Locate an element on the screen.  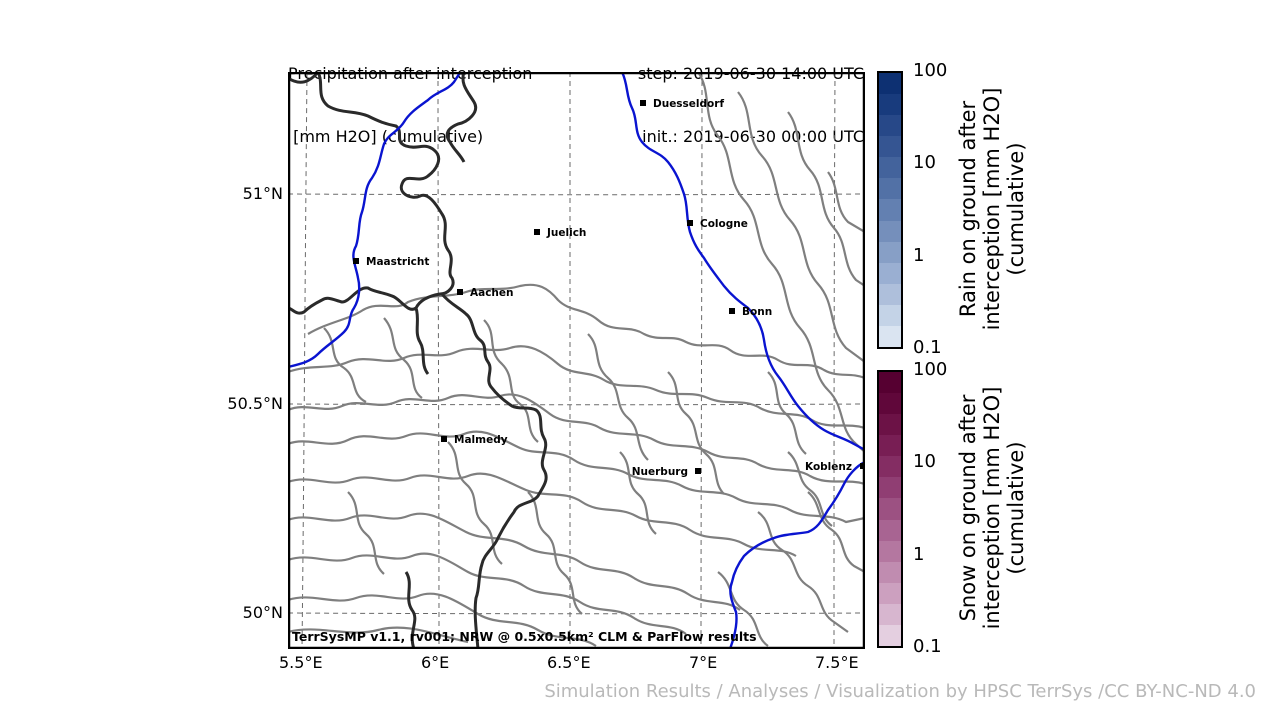
snow-tick-0-1: 0.1 is located at coordinates (927, 646).